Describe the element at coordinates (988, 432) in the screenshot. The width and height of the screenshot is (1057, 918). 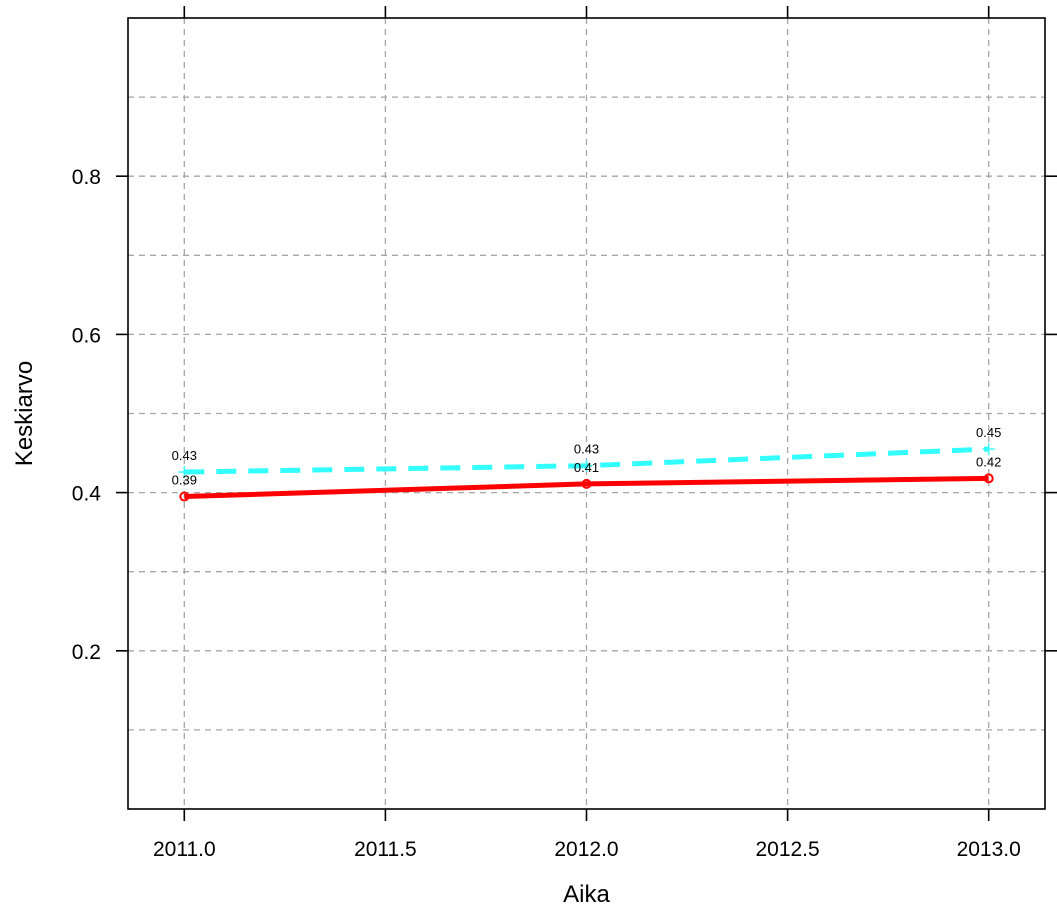
I see `series-2-data-label: 0.45` at that location.